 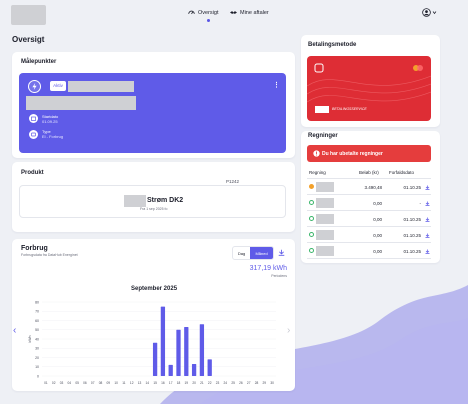 What do you see at coordinates (402, 172) in the screenshot?
I see `col-due: Forfaldsdato` at bounding box center [402, 172].